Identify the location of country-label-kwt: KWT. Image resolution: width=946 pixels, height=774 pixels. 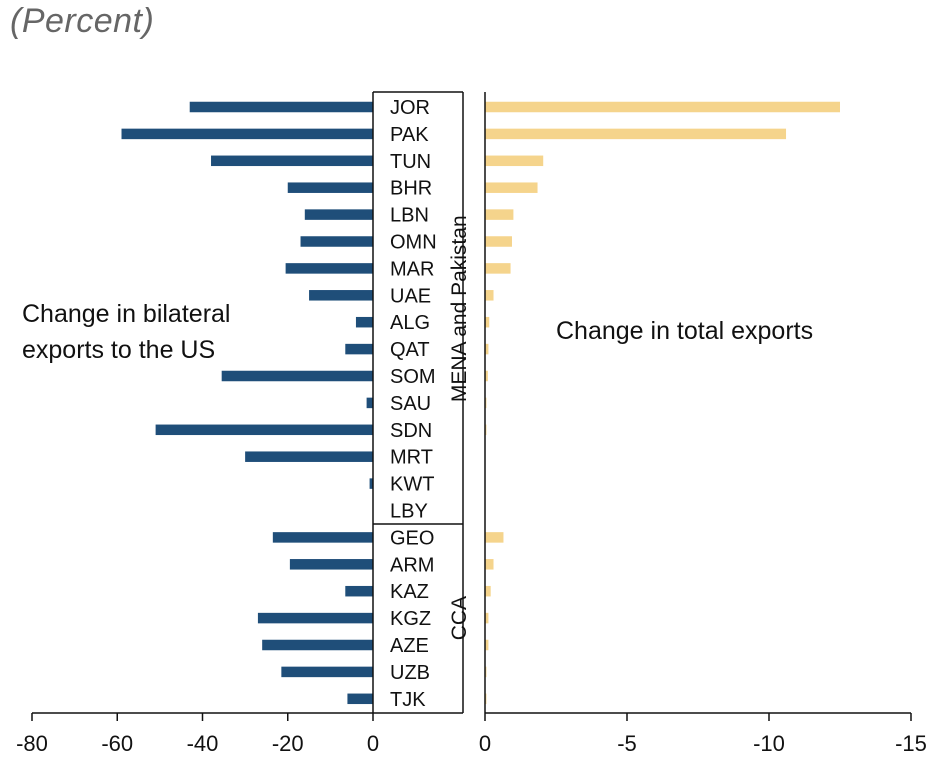
(412, 485).